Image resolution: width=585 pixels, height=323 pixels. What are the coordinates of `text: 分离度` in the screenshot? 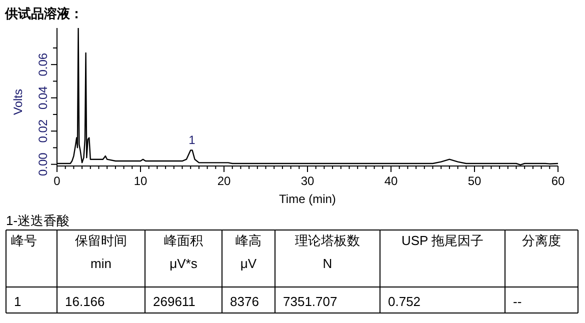 It's located at (541, 240).